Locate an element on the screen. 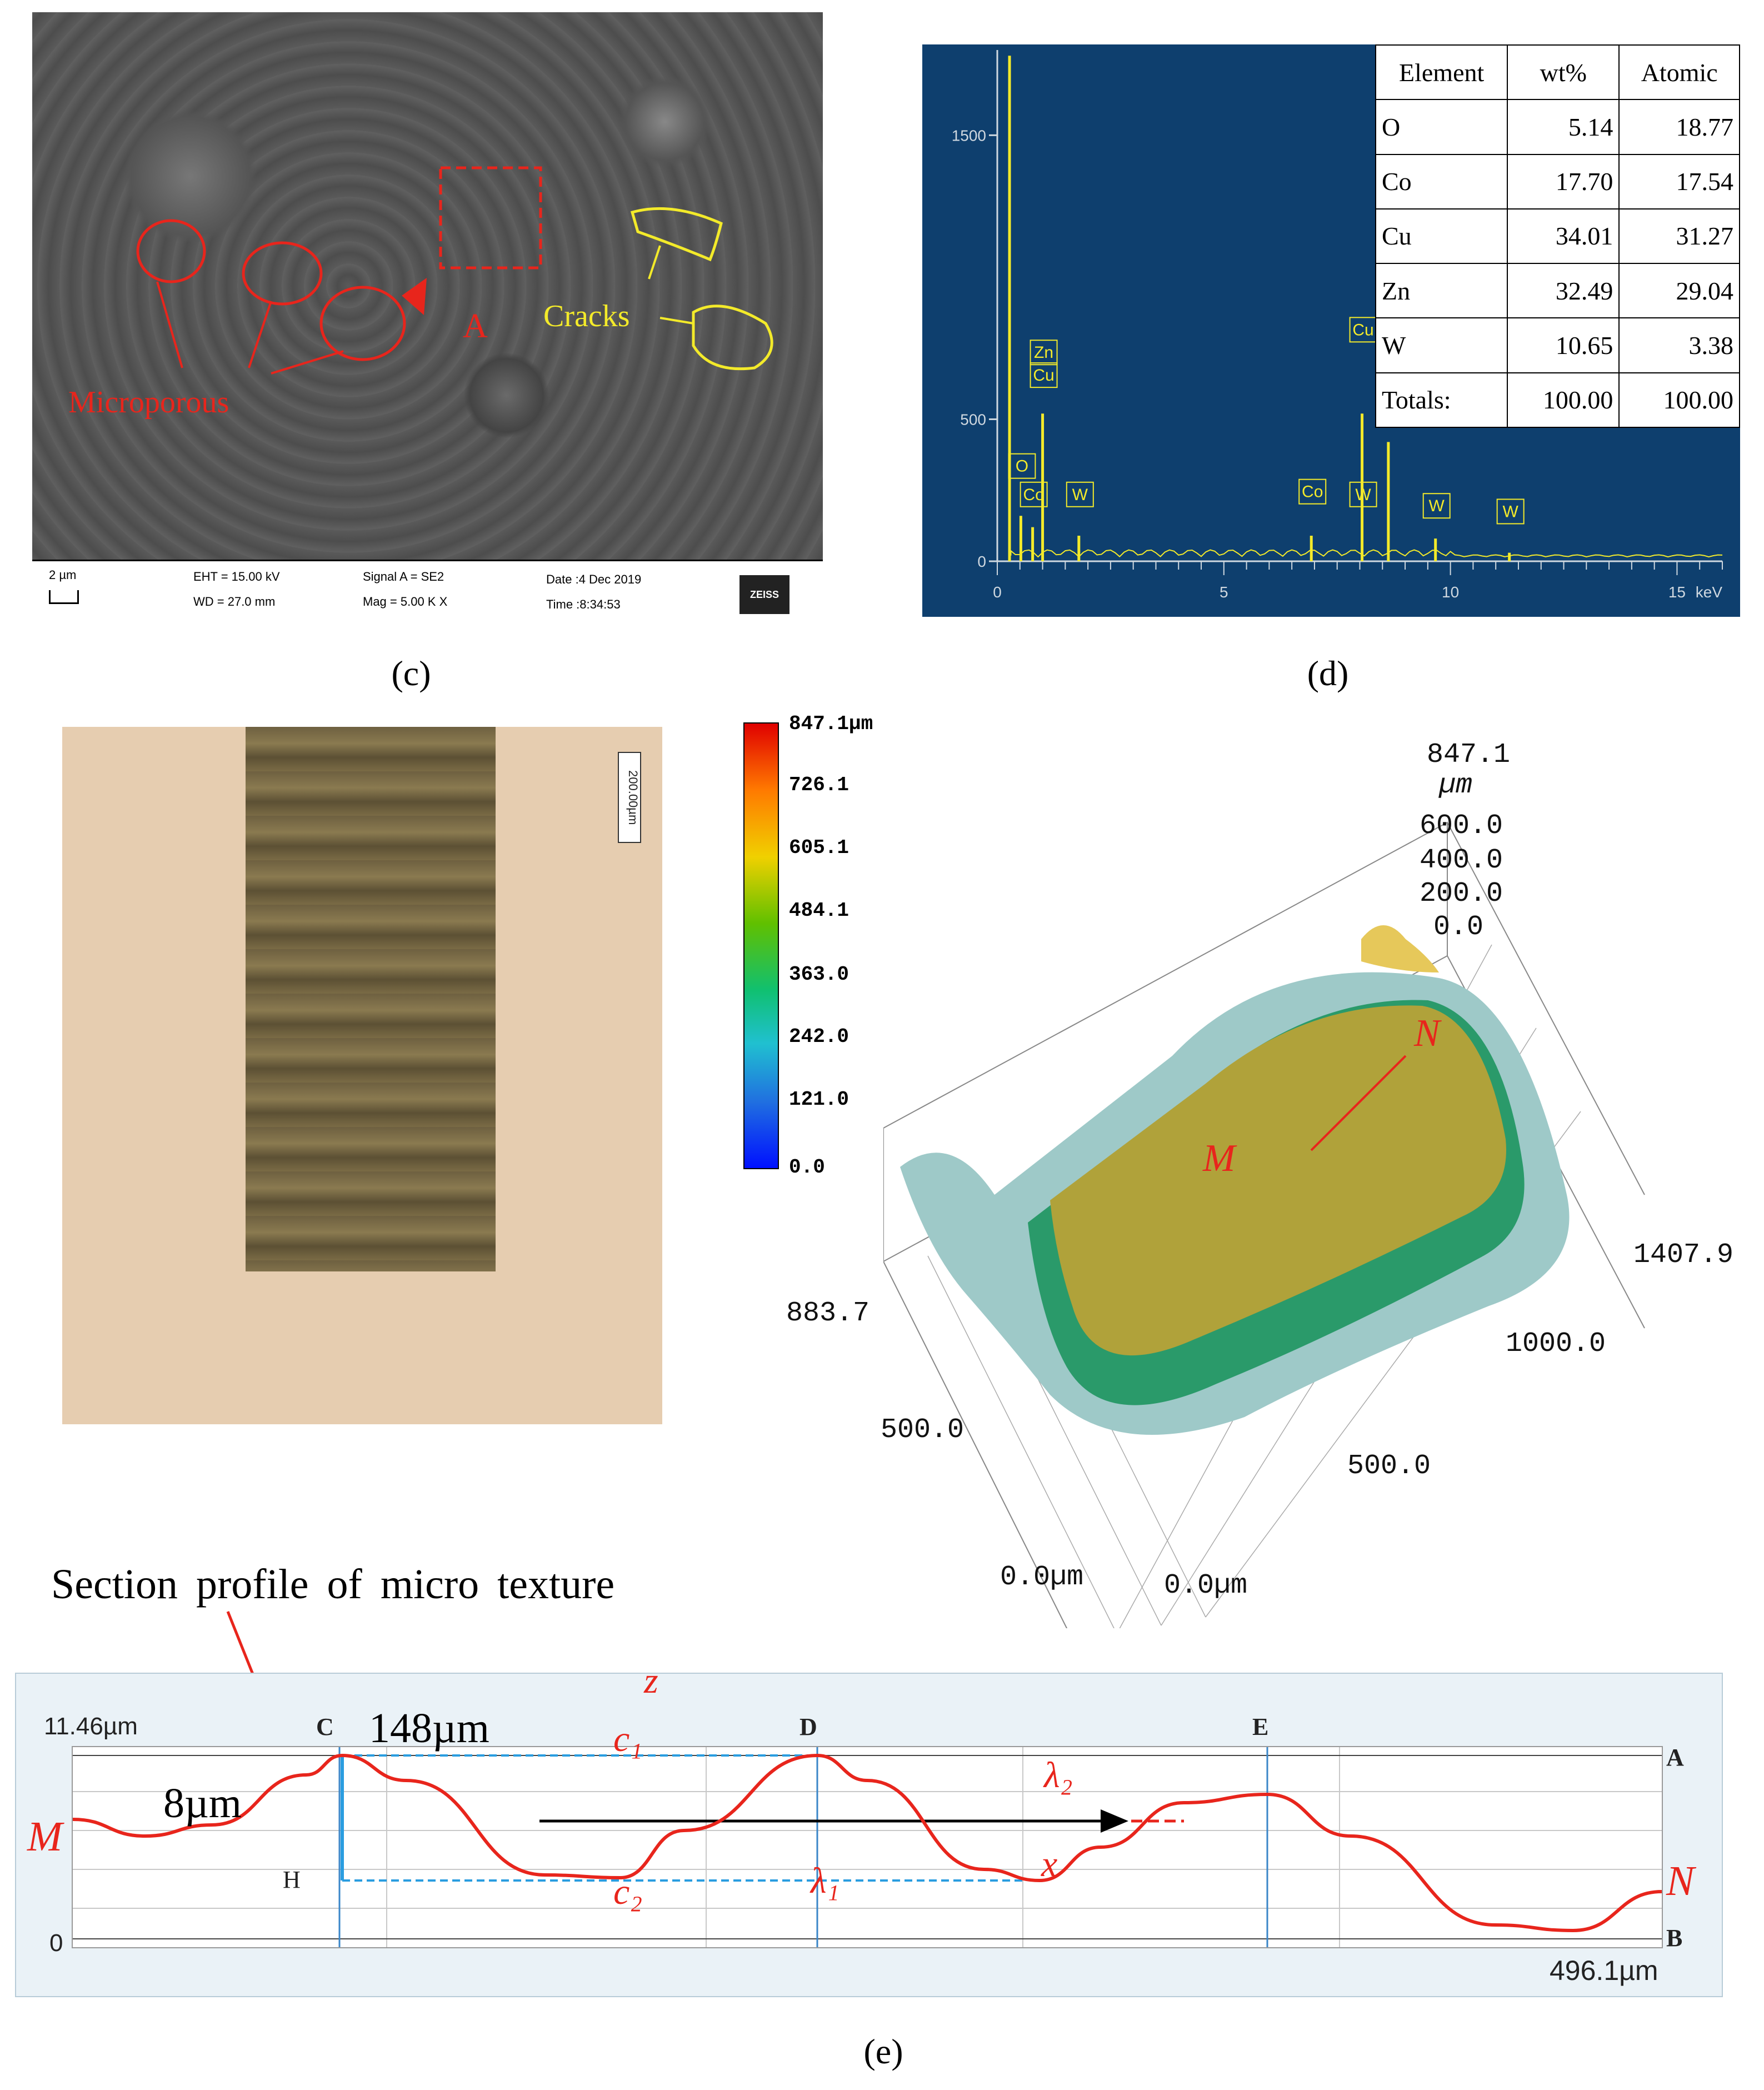 This screenshot has width=1764, height=2090. y-label-883: 883.7 is located at coordinates (828, 1313).